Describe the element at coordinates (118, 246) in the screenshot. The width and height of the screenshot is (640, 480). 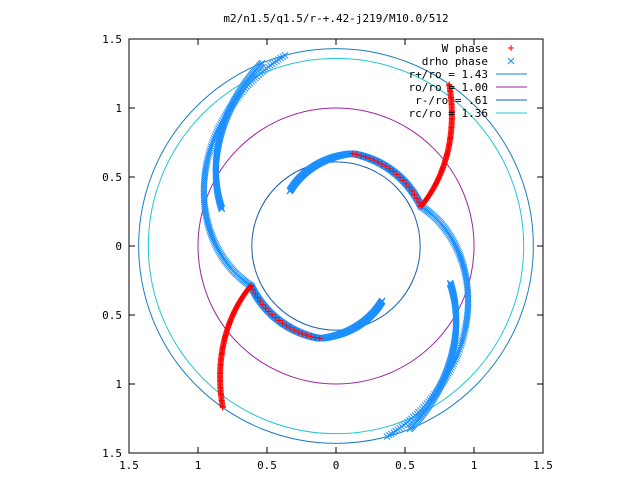
I see `y-tick-label: 0` at that location.